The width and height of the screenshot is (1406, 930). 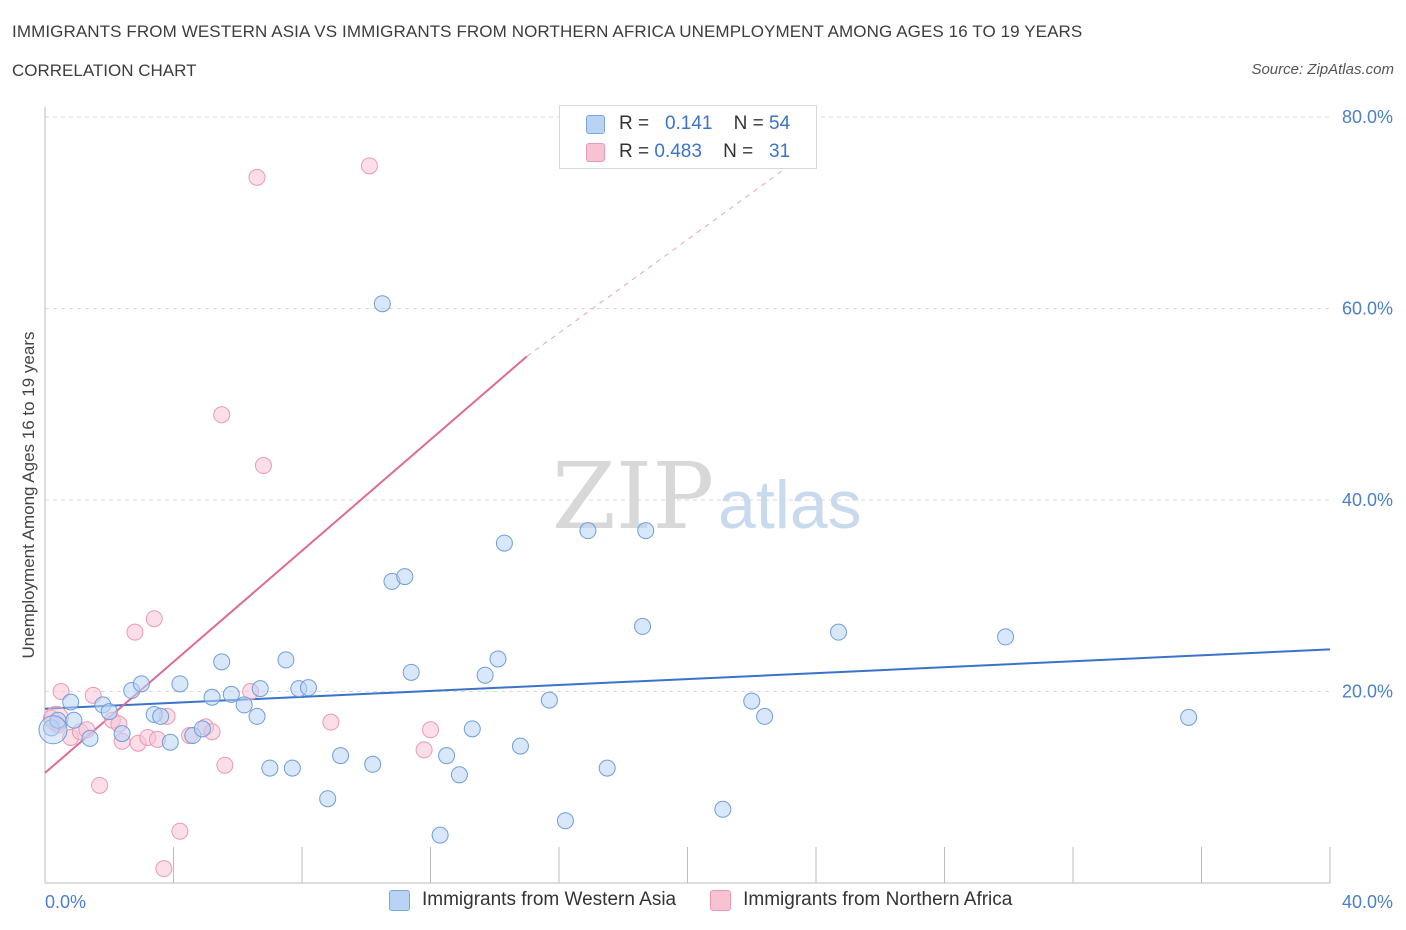 I want to click on y-tick-label: 20.0%, so click(x=1367, y=692).